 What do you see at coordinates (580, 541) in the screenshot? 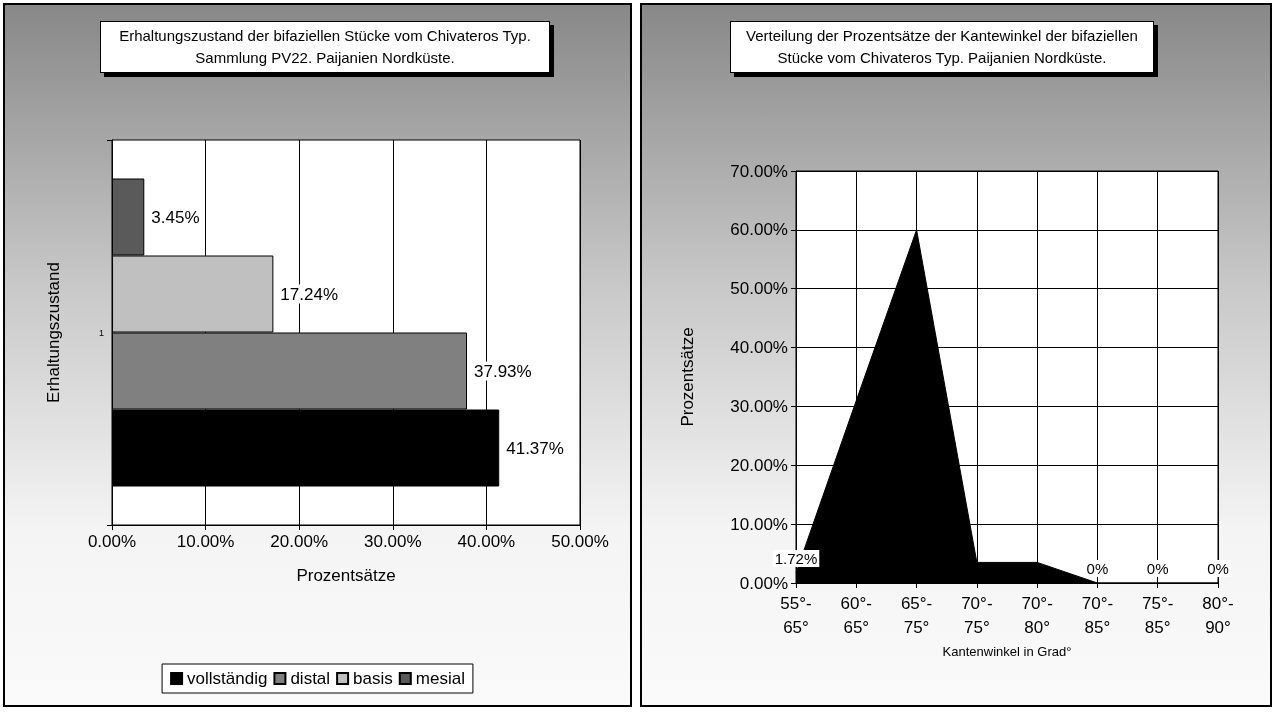
I see `x-tick-label: 50.00%` at bounding box center [580, 541].